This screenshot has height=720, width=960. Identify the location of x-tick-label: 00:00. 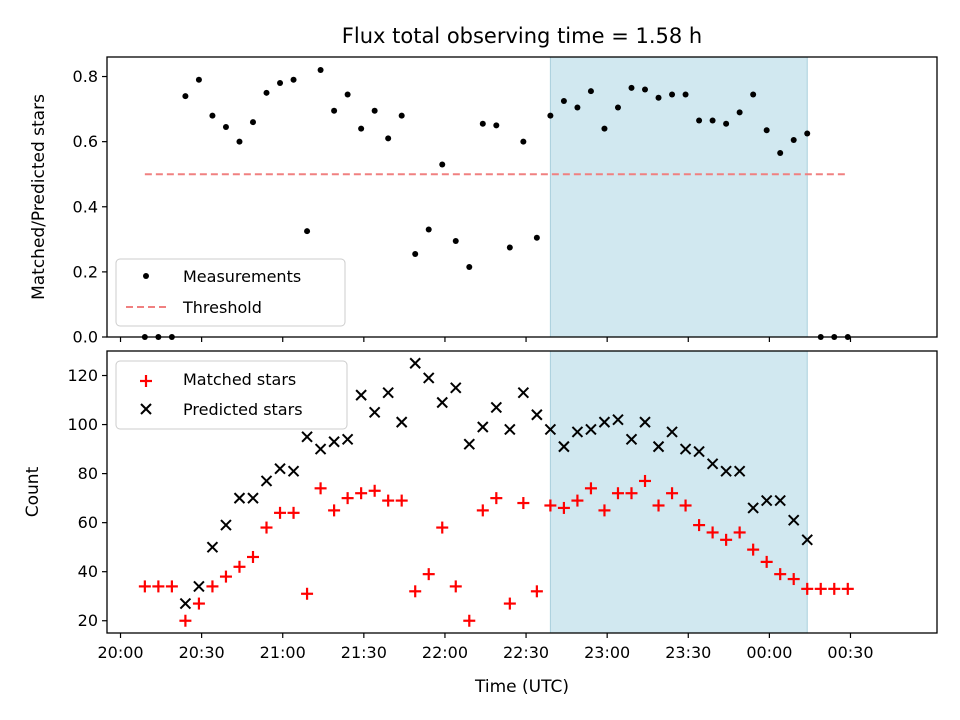
(769, 652).